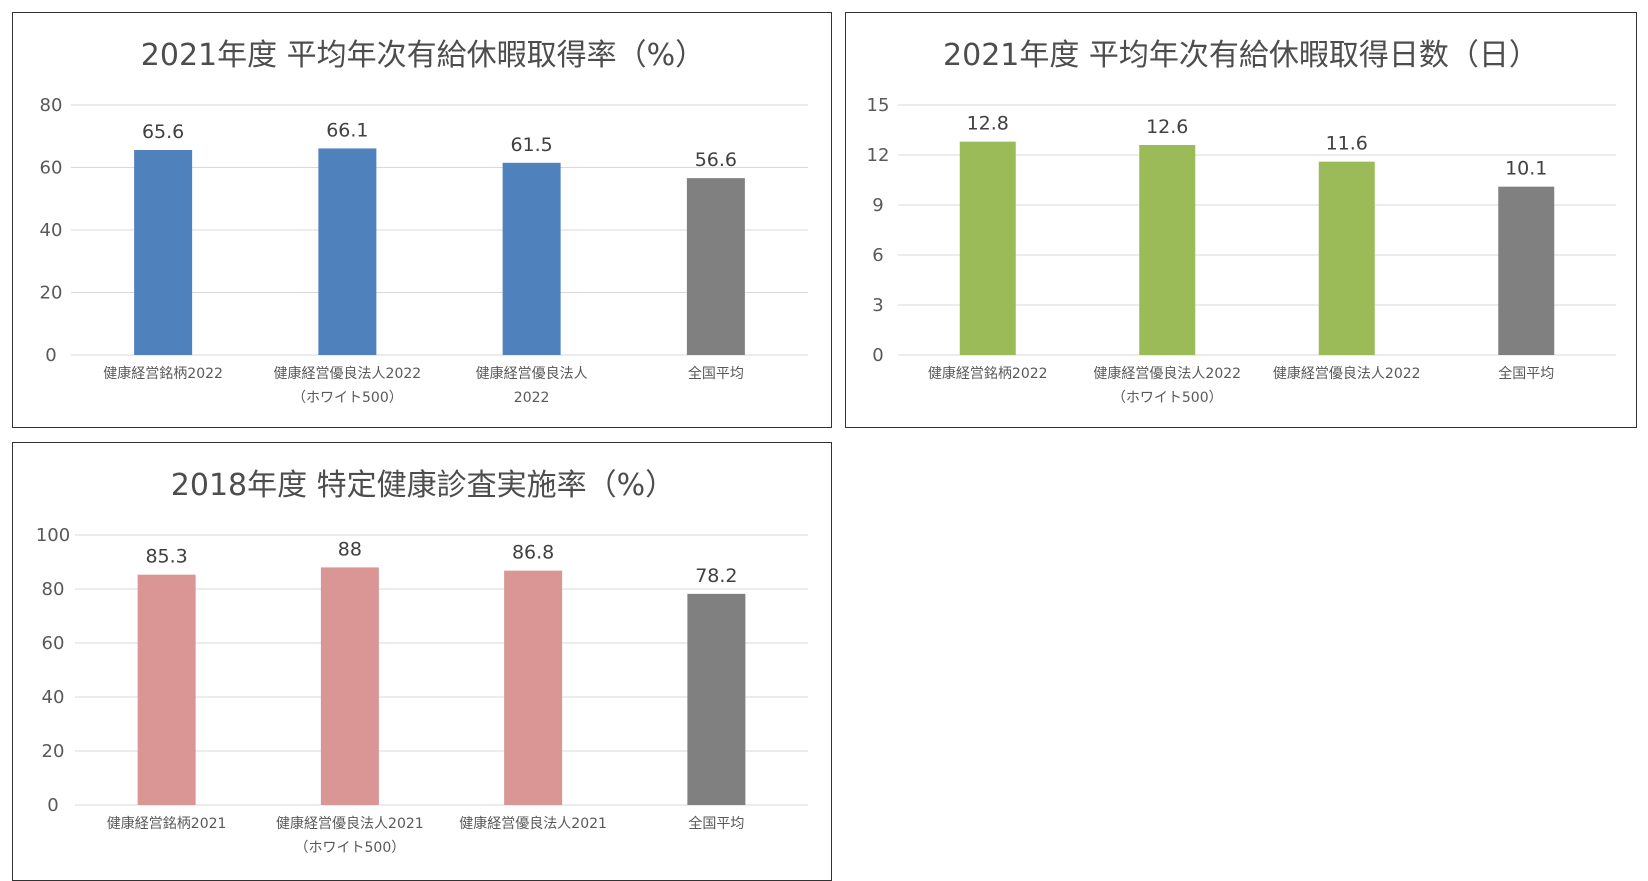 This screenshot has width=1648, height=881. What do you see at coordinates (716, 160) in the screenshot?
I see `data-label: 56.6` at bounding box center [716, 160].